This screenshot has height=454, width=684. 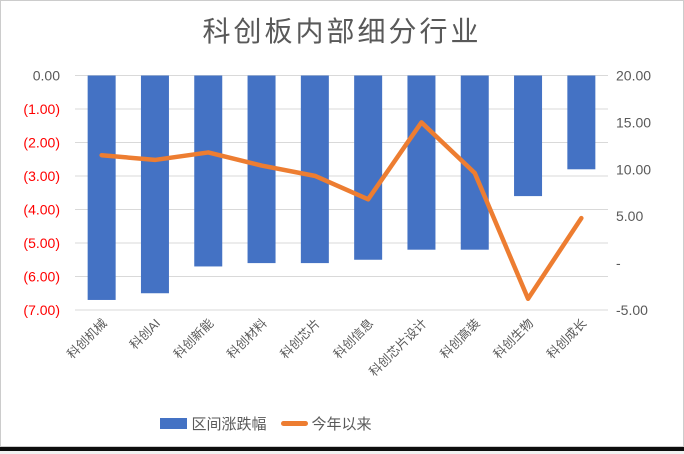 I want to click on category-label-0: 科创机械, so click(x=87, y=338).